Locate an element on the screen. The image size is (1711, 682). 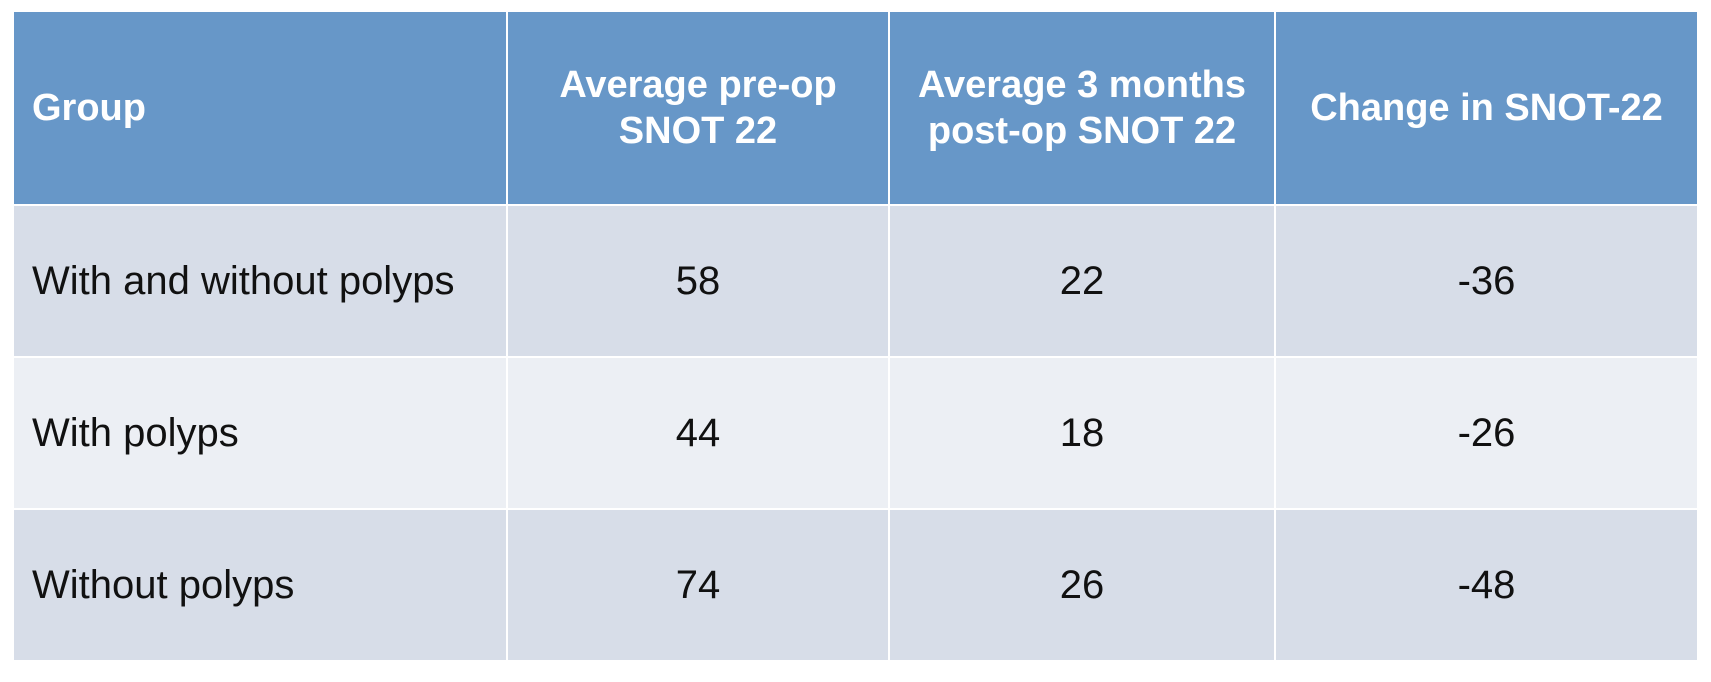
header-change: Change in SNOT-22 is located at coordinates (1486, 108).